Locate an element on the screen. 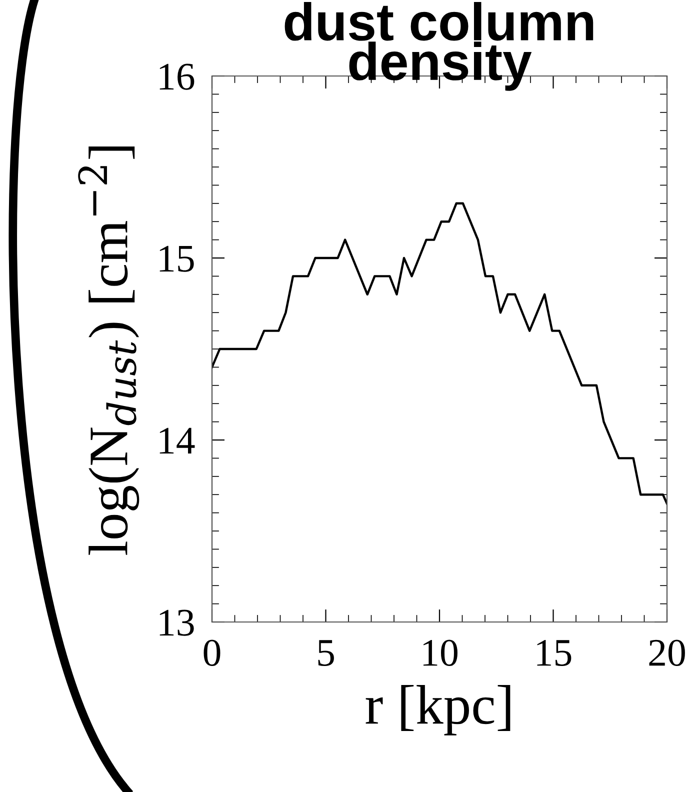  x-tick-label: 10 is located at coordinates (440, 653).